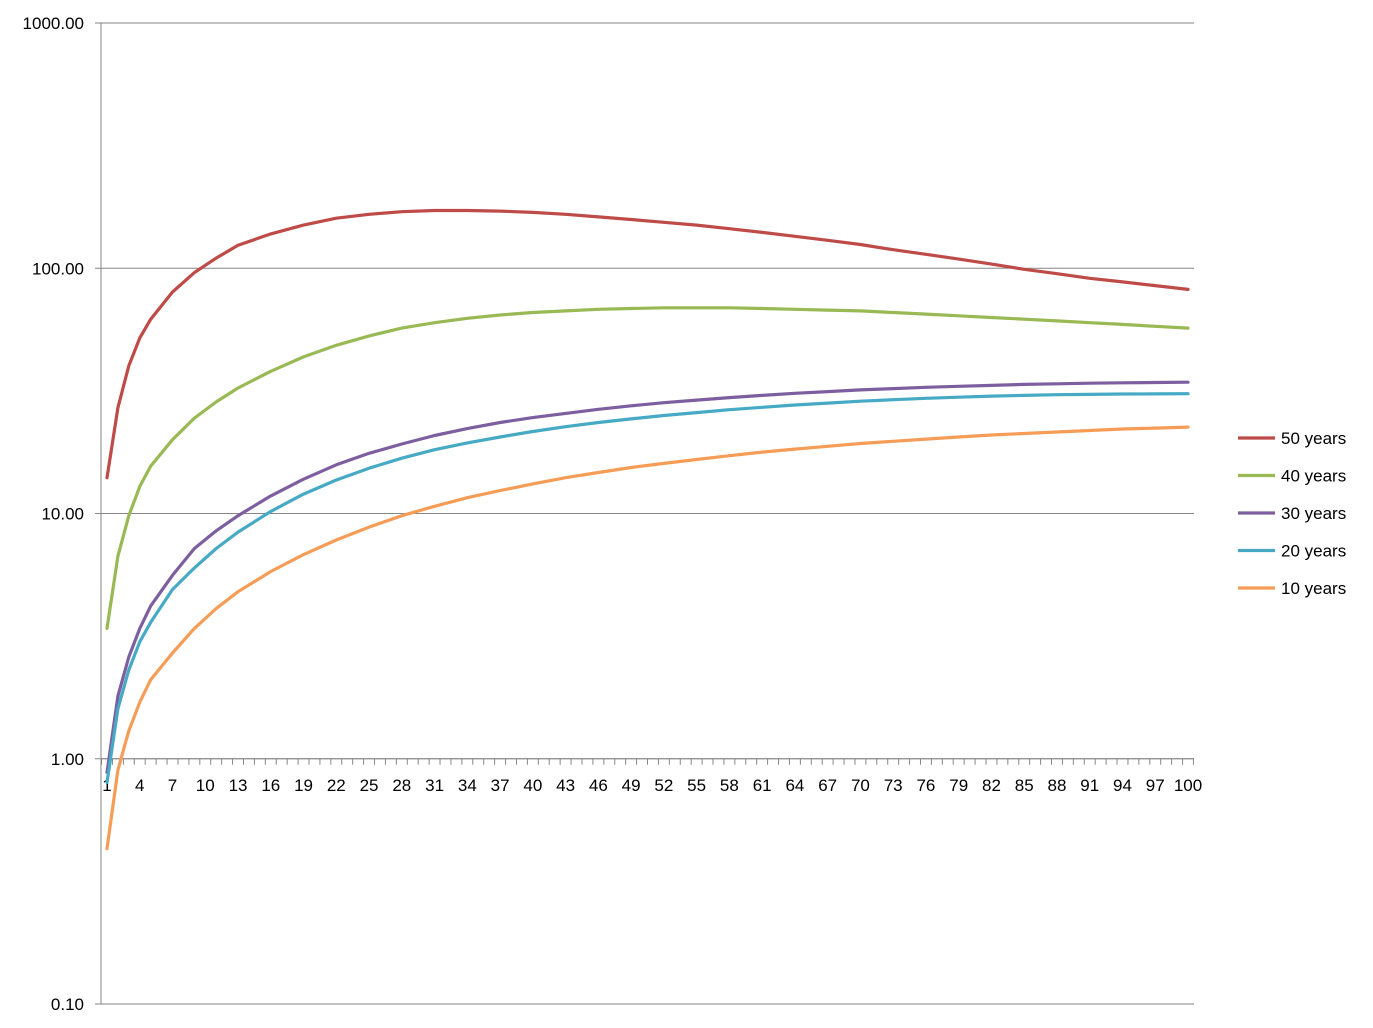 Image resolution: width=1373 pixels, height=1028 pixels. I want to click on x-tick-label: 100, so click(1188, 785).